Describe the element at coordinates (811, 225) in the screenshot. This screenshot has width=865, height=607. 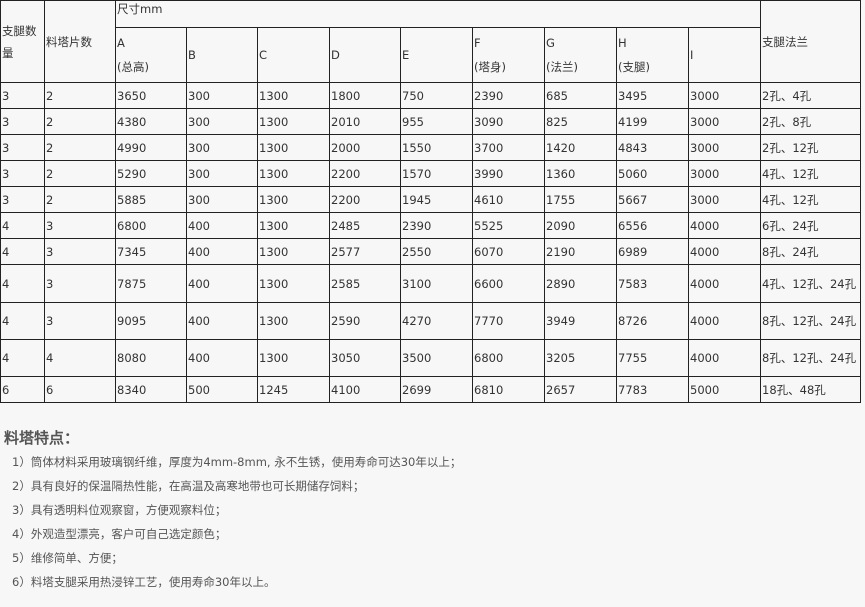
I see `table-cell: 6孔、24孔` at that location.